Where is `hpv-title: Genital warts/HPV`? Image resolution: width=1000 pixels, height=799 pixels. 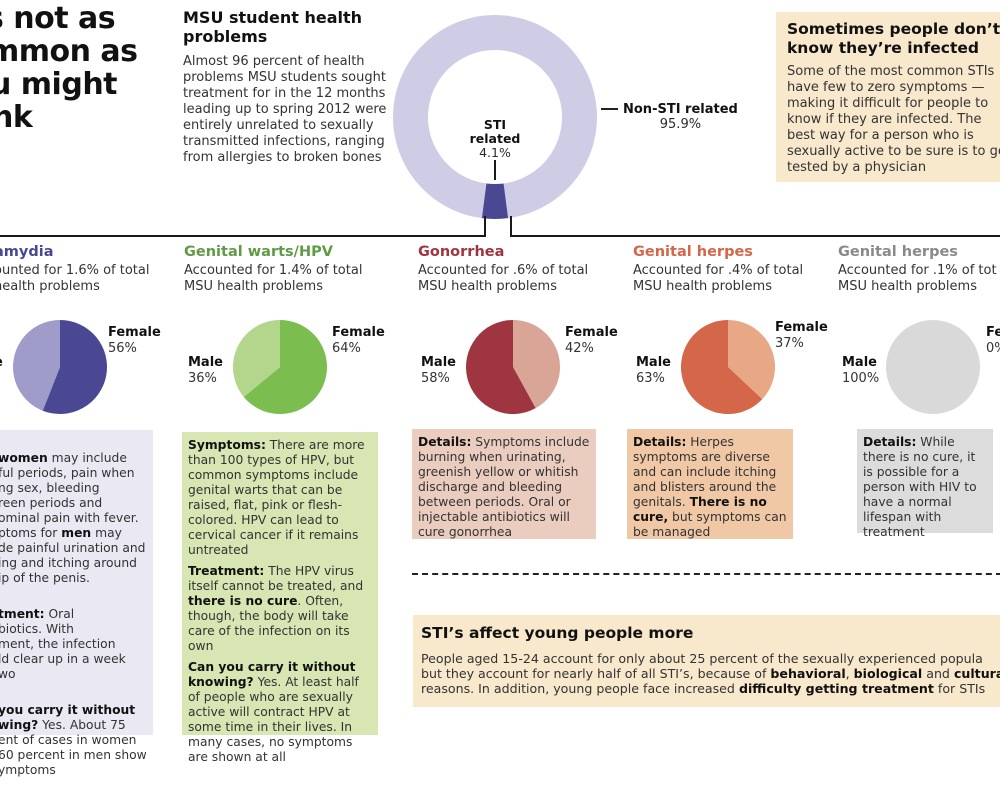 hpv-title: Genital warts/HPV is located at coordinates (258, 252).